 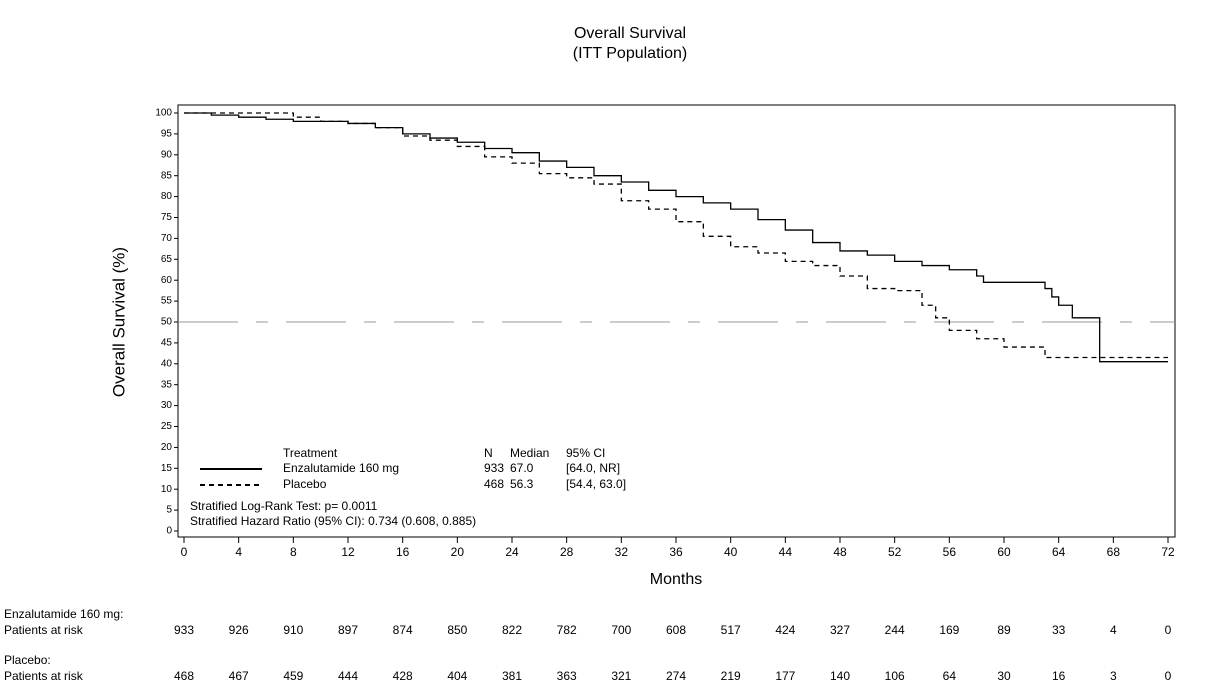 What do you see at coordinates (895, 552) in the screenshot?
I see `x-tick-label: 52` at bounding box center [895, 552].